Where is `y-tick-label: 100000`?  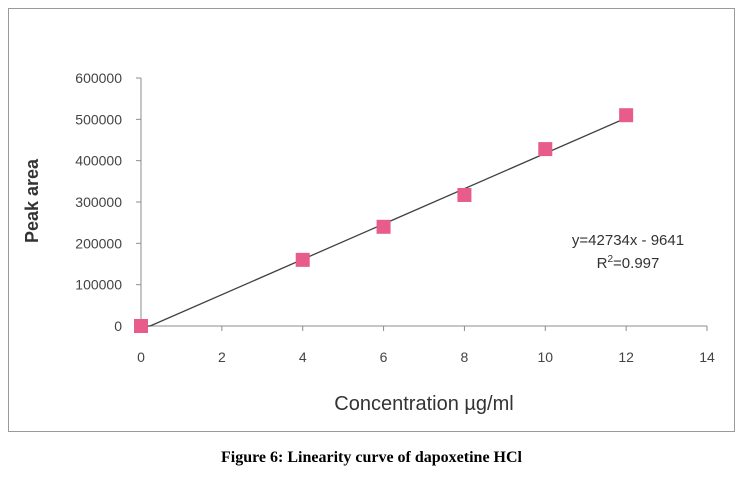 y-tick-label: 100000 is located at coordinates (98, 285).